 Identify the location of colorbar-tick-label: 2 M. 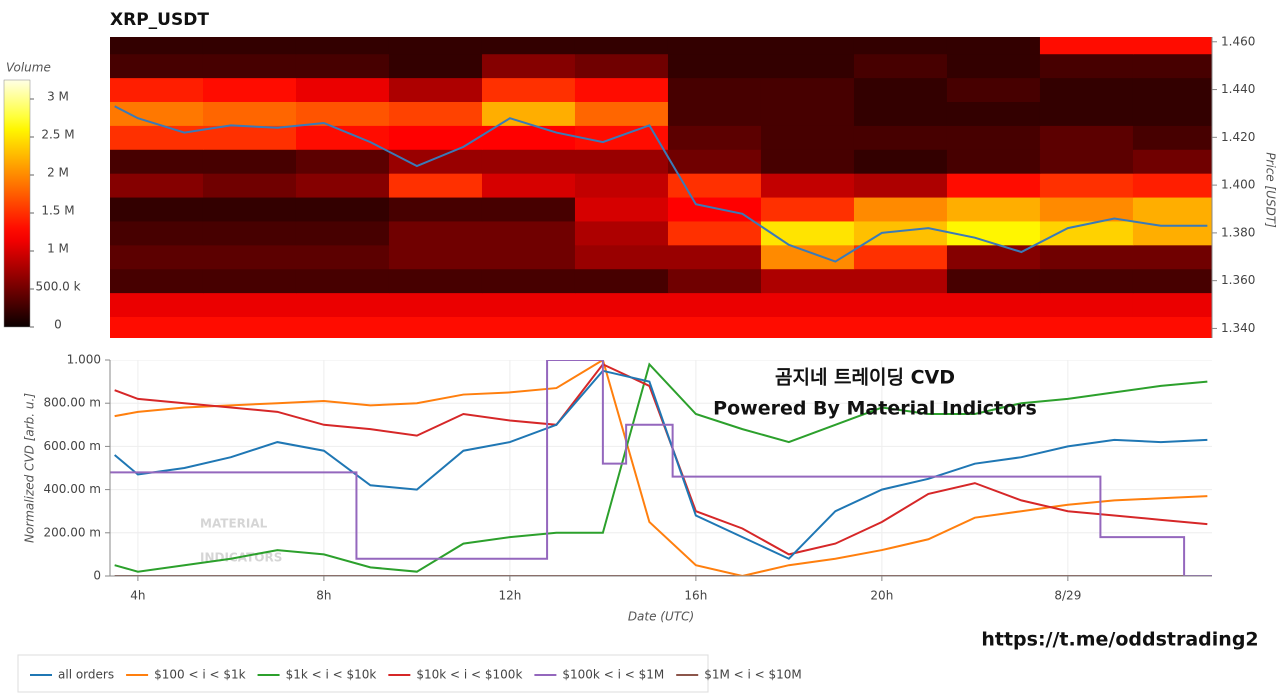
(58, 173).